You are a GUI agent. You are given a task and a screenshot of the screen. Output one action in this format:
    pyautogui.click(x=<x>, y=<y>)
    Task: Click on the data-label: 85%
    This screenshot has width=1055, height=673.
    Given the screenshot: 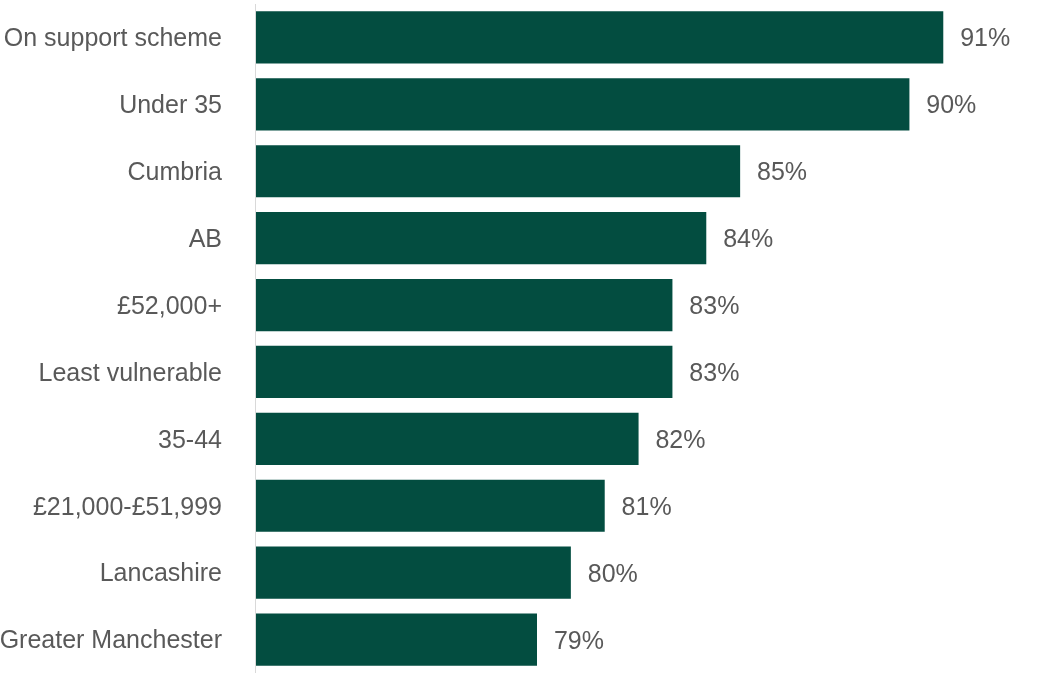 What is the action you would take?
    pyautogui.click(x=775, y=171)
    